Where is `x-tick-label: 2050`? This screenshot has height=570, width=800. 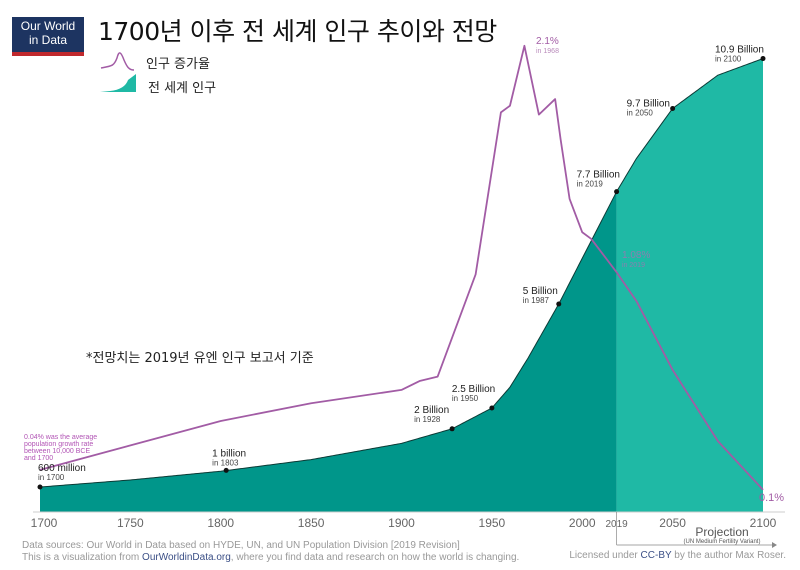
x-tick-label: 2050 is located at coordinates (672, 523).